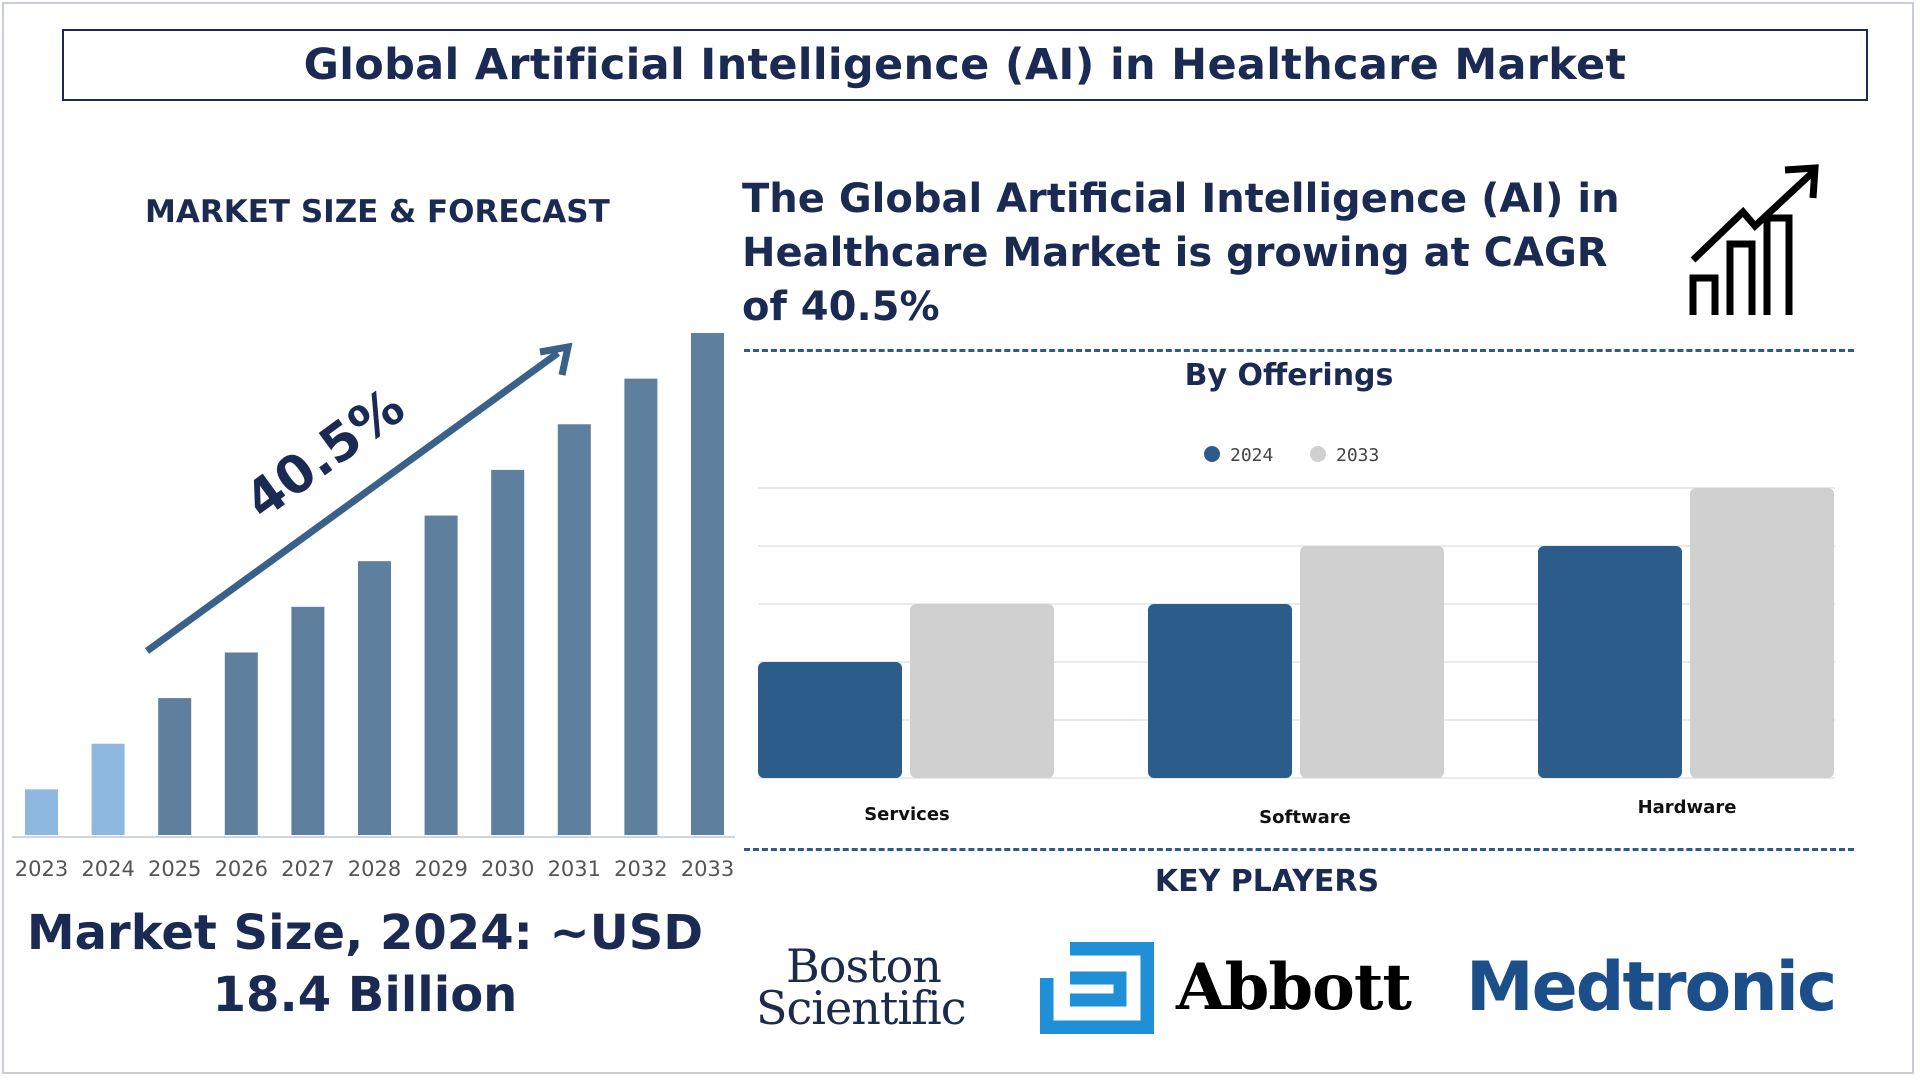  I want to click on market-size-statement: Market Size, 2024: ~USD 18.4 Billion, so click(365, 964).